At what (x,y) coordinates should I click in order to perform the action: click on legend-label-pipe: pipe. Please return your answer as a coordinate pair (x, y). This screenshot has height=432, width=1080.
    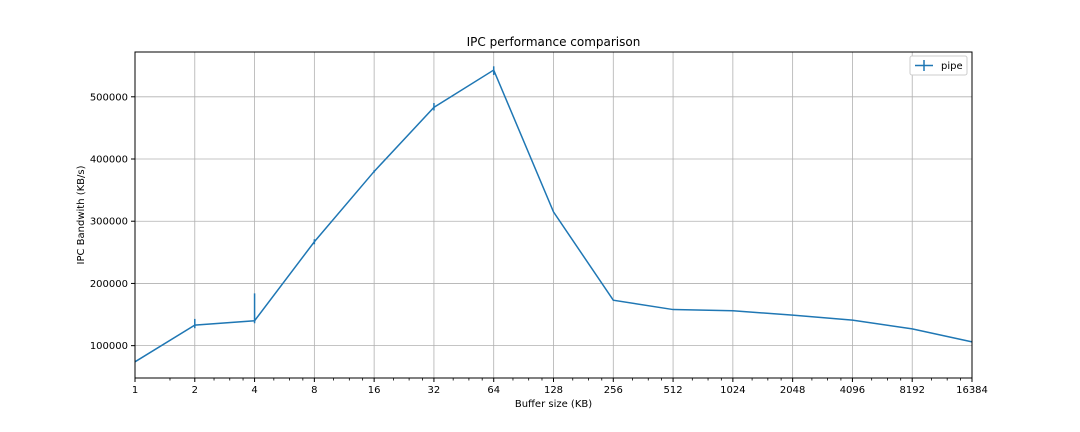
    Looking at the image, I should click on (952, 66).